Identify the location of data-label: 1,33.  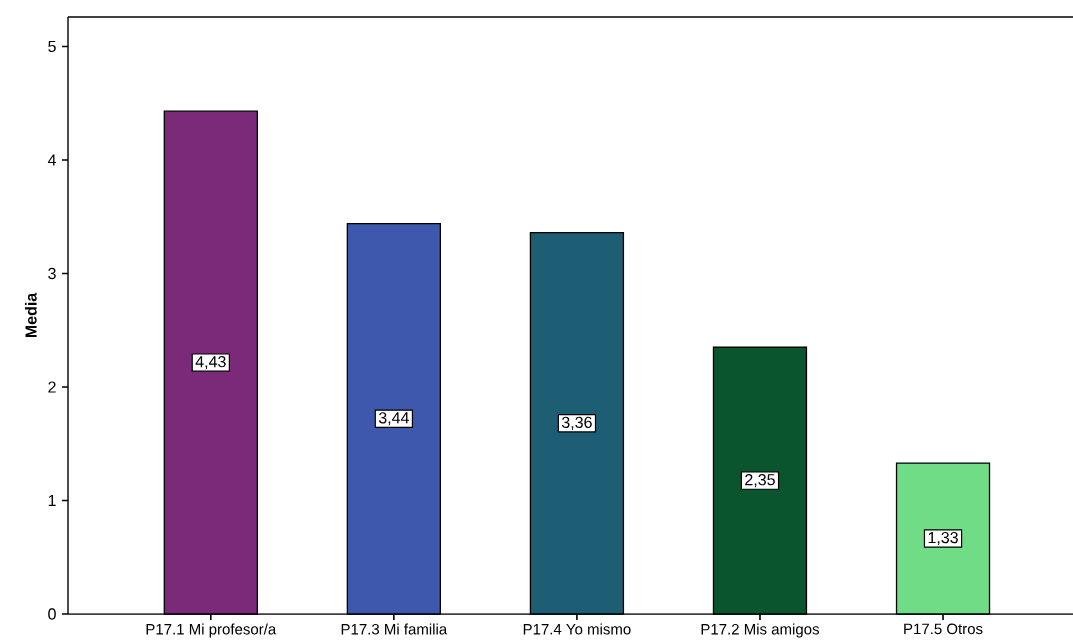
(943, 538).